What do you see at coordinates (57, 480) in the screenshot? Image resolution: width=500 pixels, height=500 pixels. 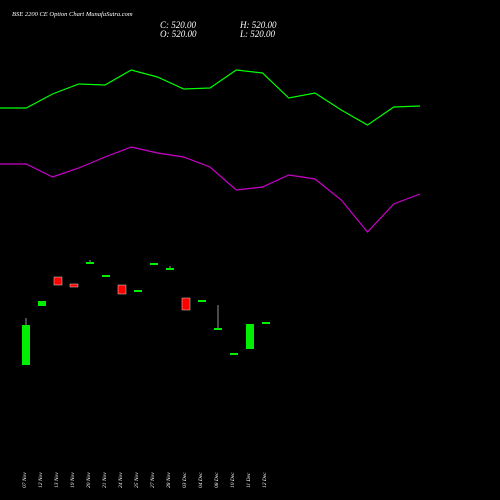 I see `x-tick-label: 13 Nov` at bounding box center [57, 480].